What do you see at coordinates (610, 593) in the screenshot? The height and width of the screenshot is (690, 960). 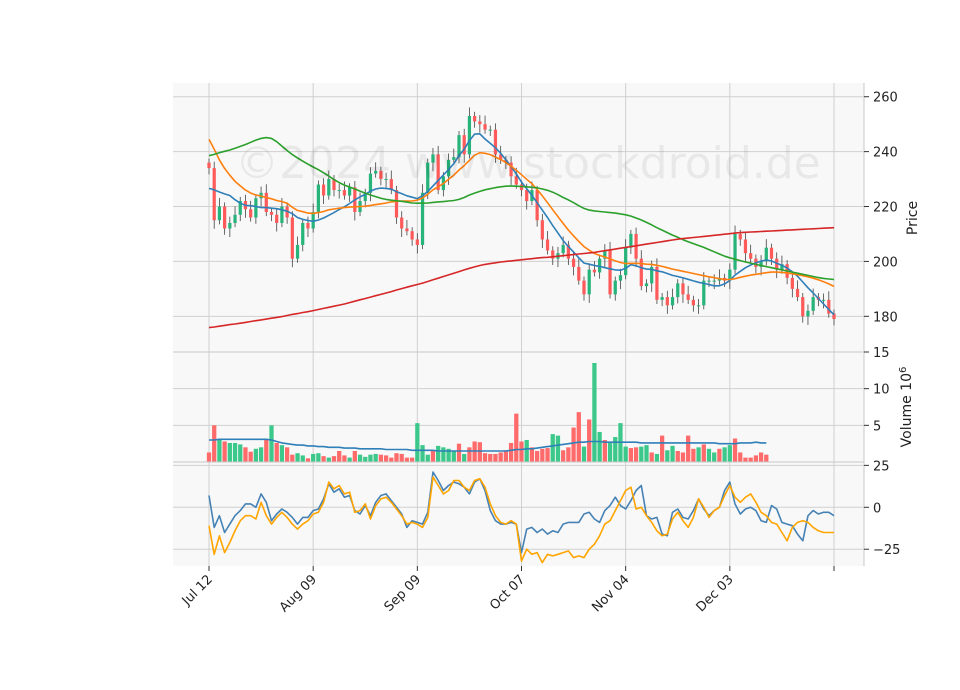 I see `x-tick-label: Nov 04` at bounding box center [610, 593].